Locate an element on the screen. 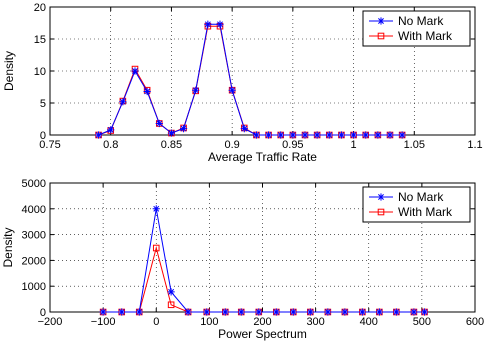 The height and width of the screenshot is (347, 487). x-tick-label: 100 is located at coordinates (209, 322).